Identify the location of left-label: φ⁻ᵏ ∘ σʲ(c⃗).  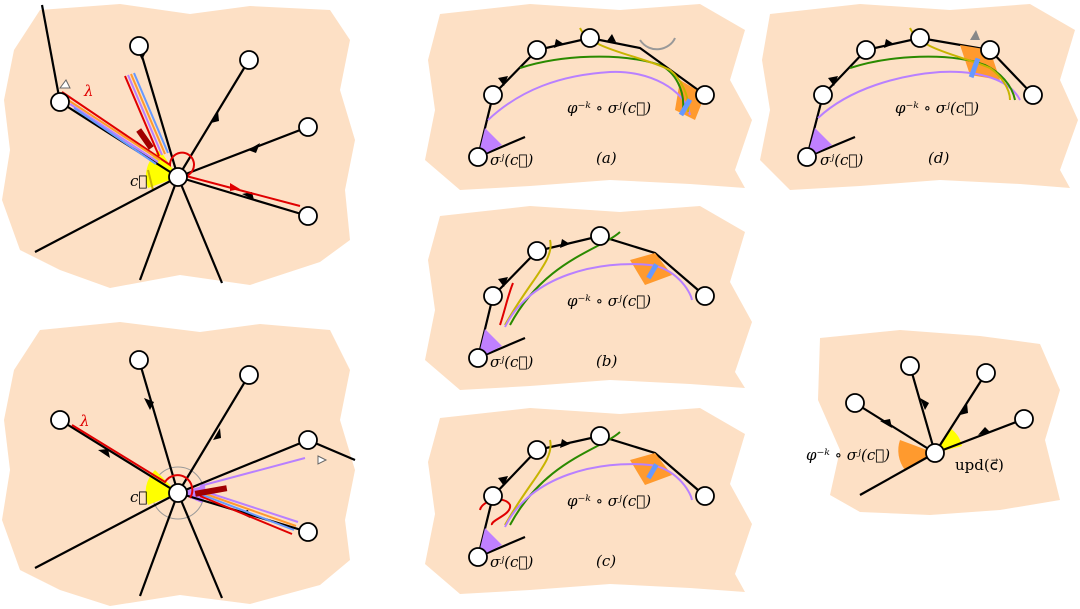
(848, 455).